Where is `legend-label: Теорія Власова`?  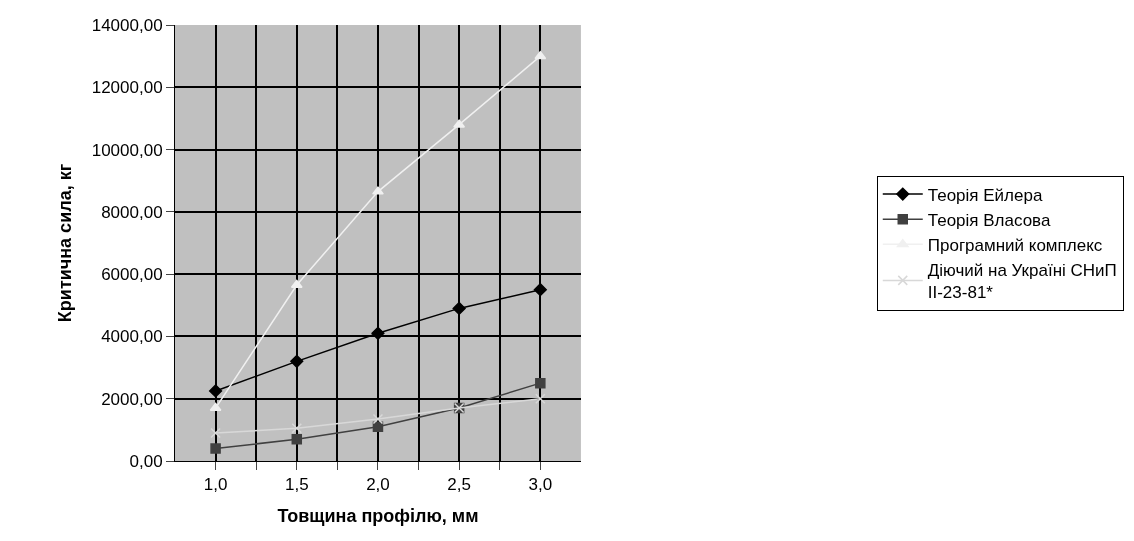
legend-label: Теорія Власова is located at coordinates (989, 220).